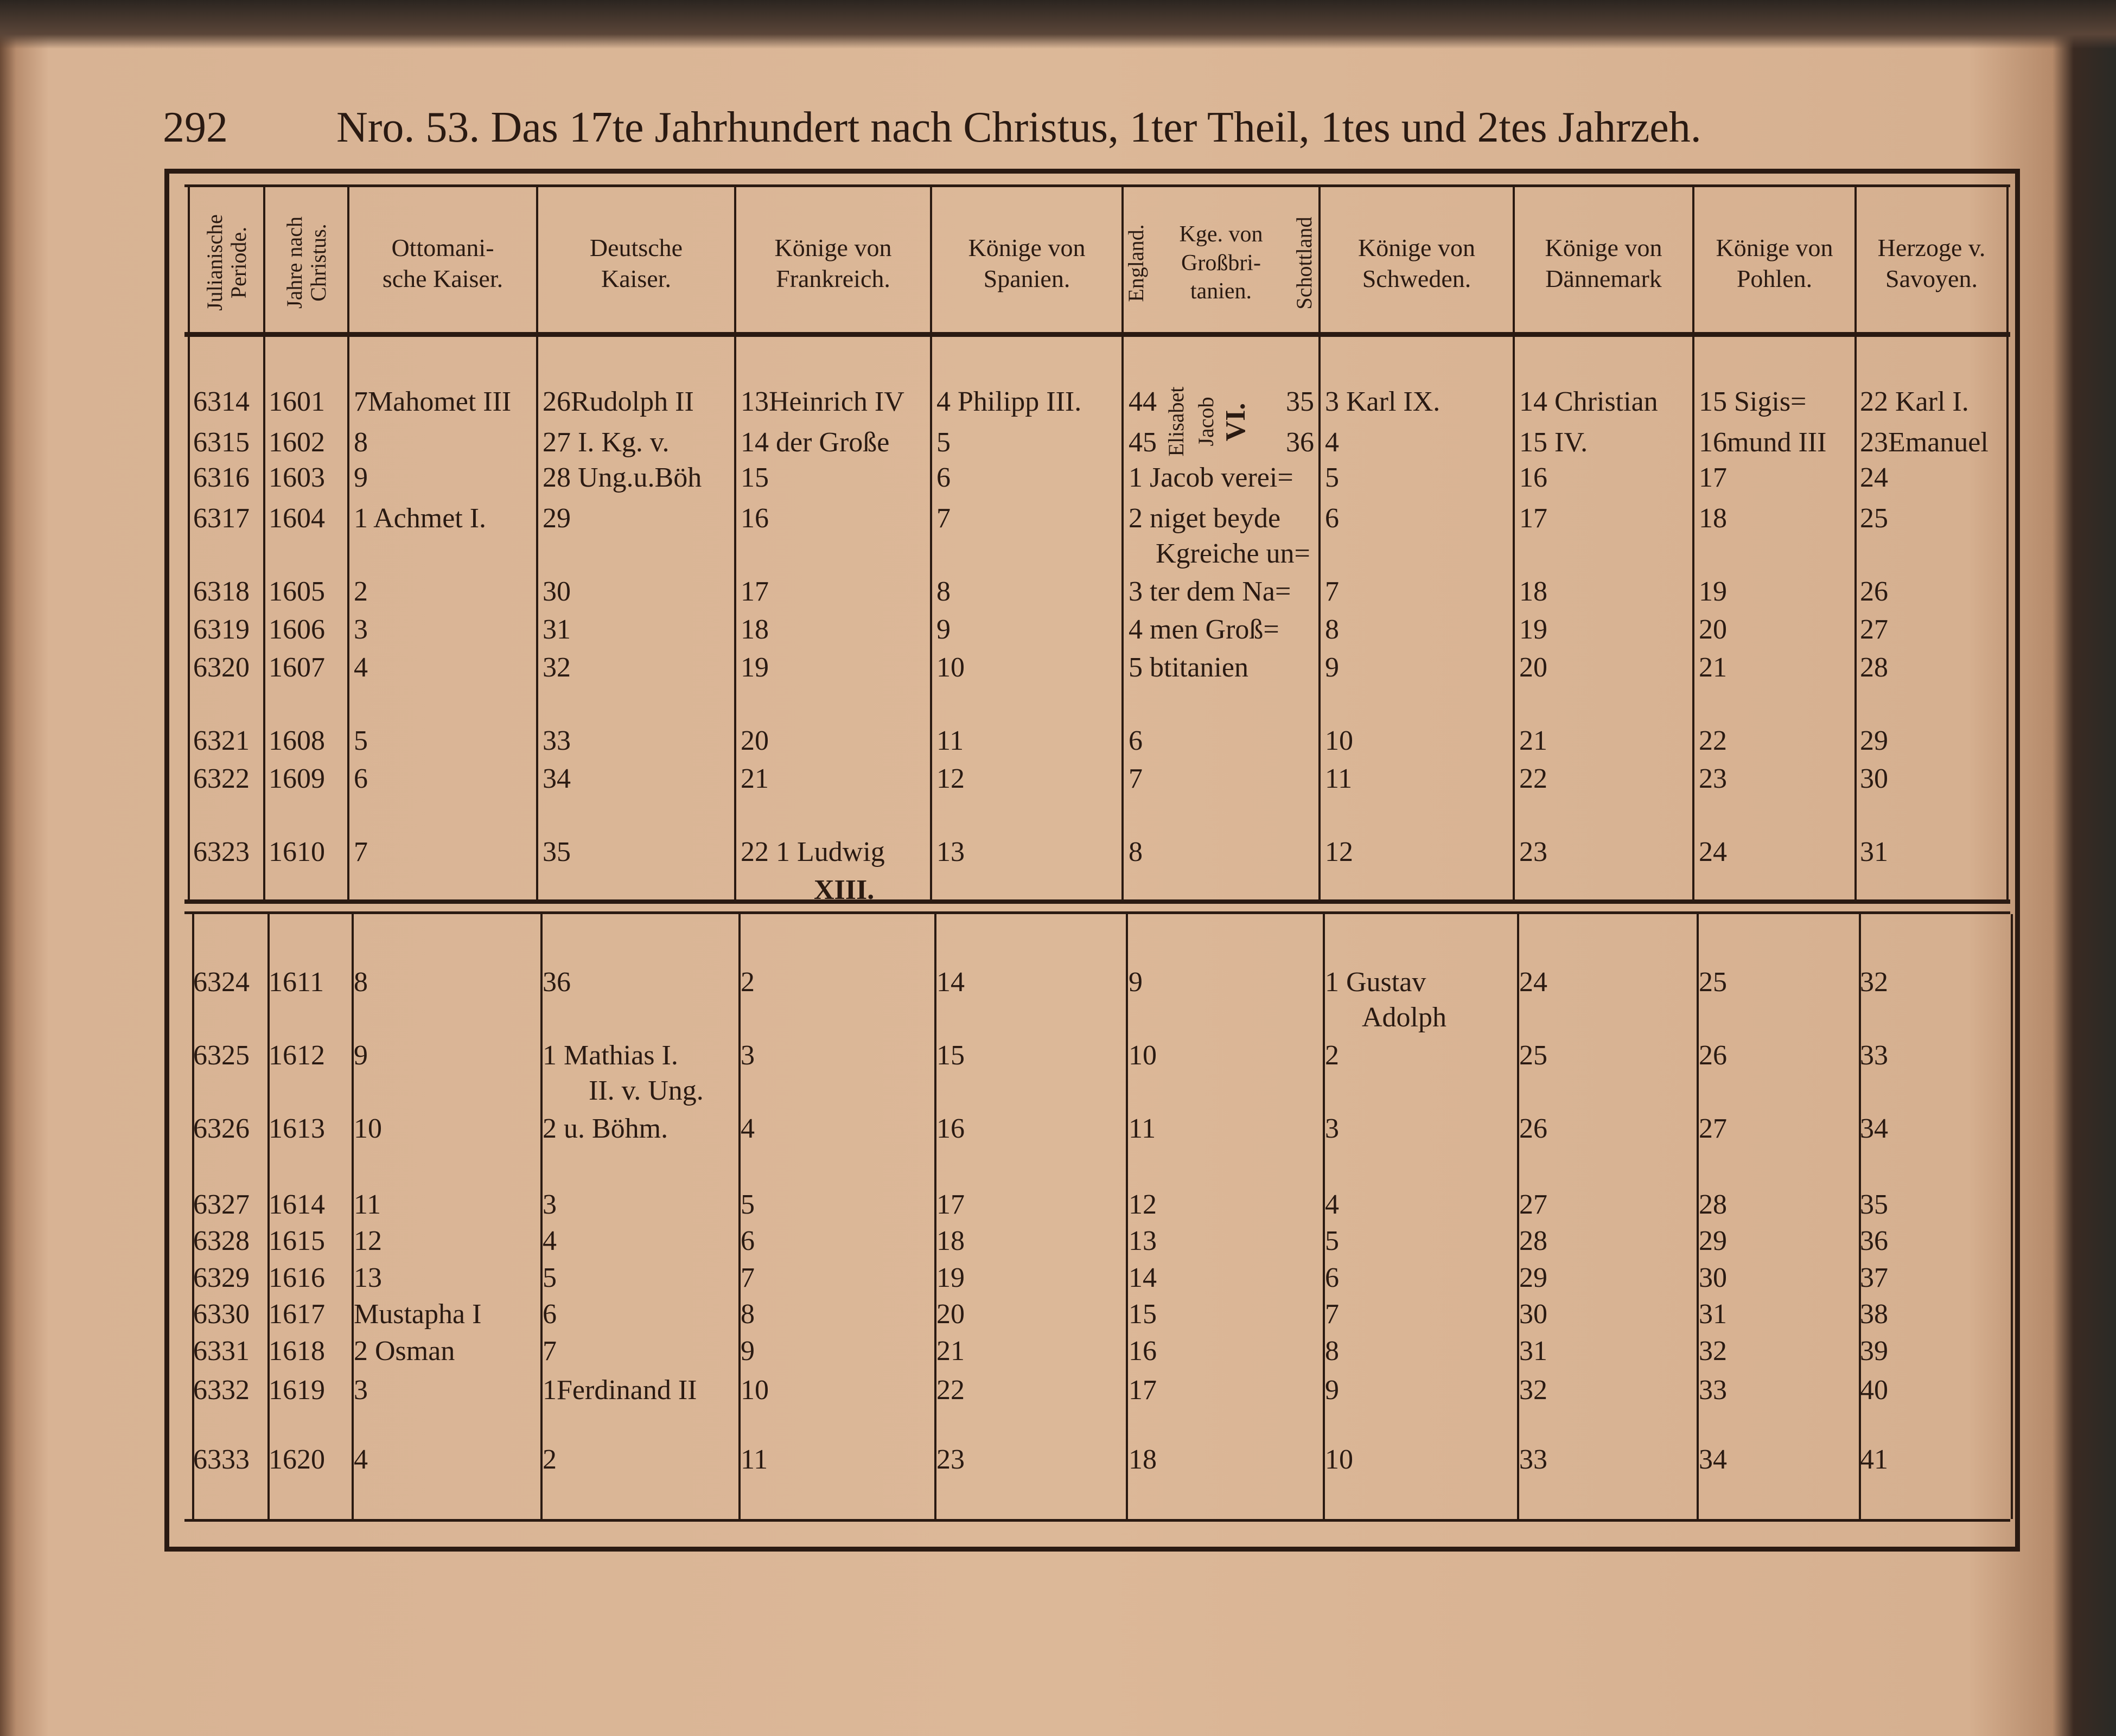  What do you see at coordinates (361, 442) in the screenshot?
I see `ottoman-emperor-cell: 8` at bounding box center [361, 442].